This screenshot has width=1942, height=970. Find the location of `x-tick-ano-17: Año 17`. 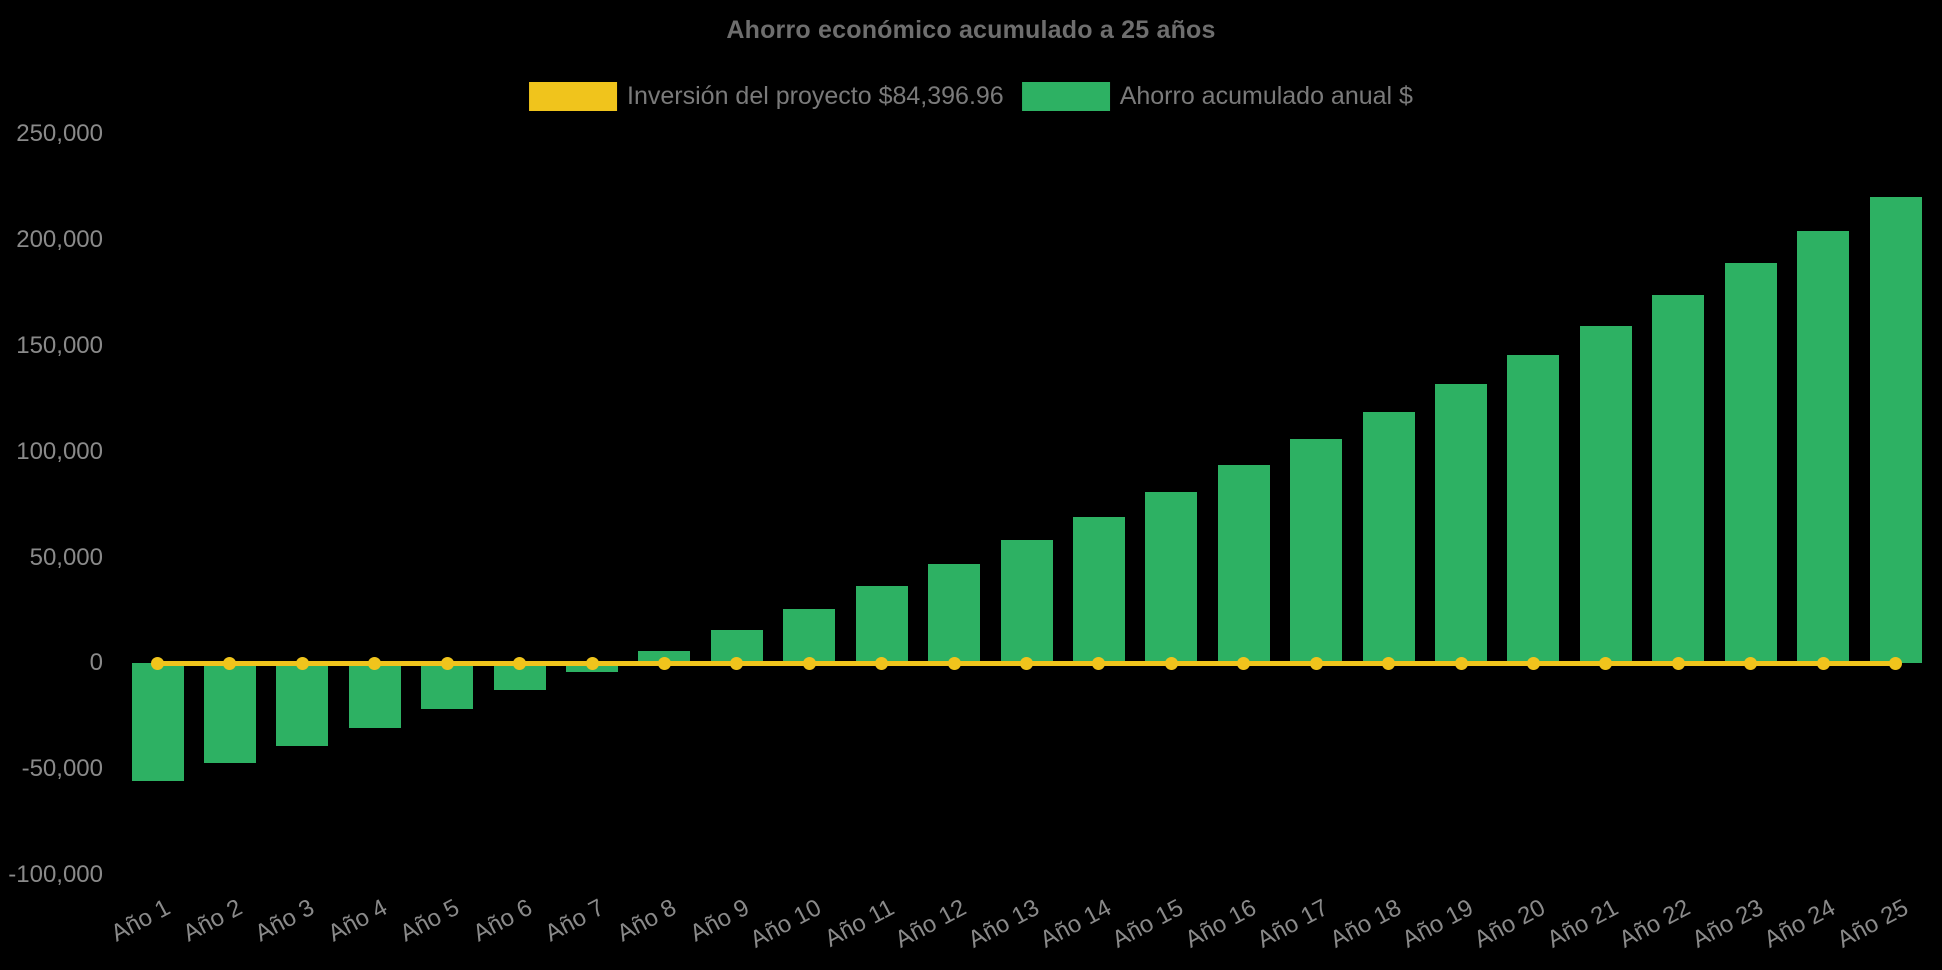

x-tick-ano-17: Año 17 is located at coordinates (1293, 924).